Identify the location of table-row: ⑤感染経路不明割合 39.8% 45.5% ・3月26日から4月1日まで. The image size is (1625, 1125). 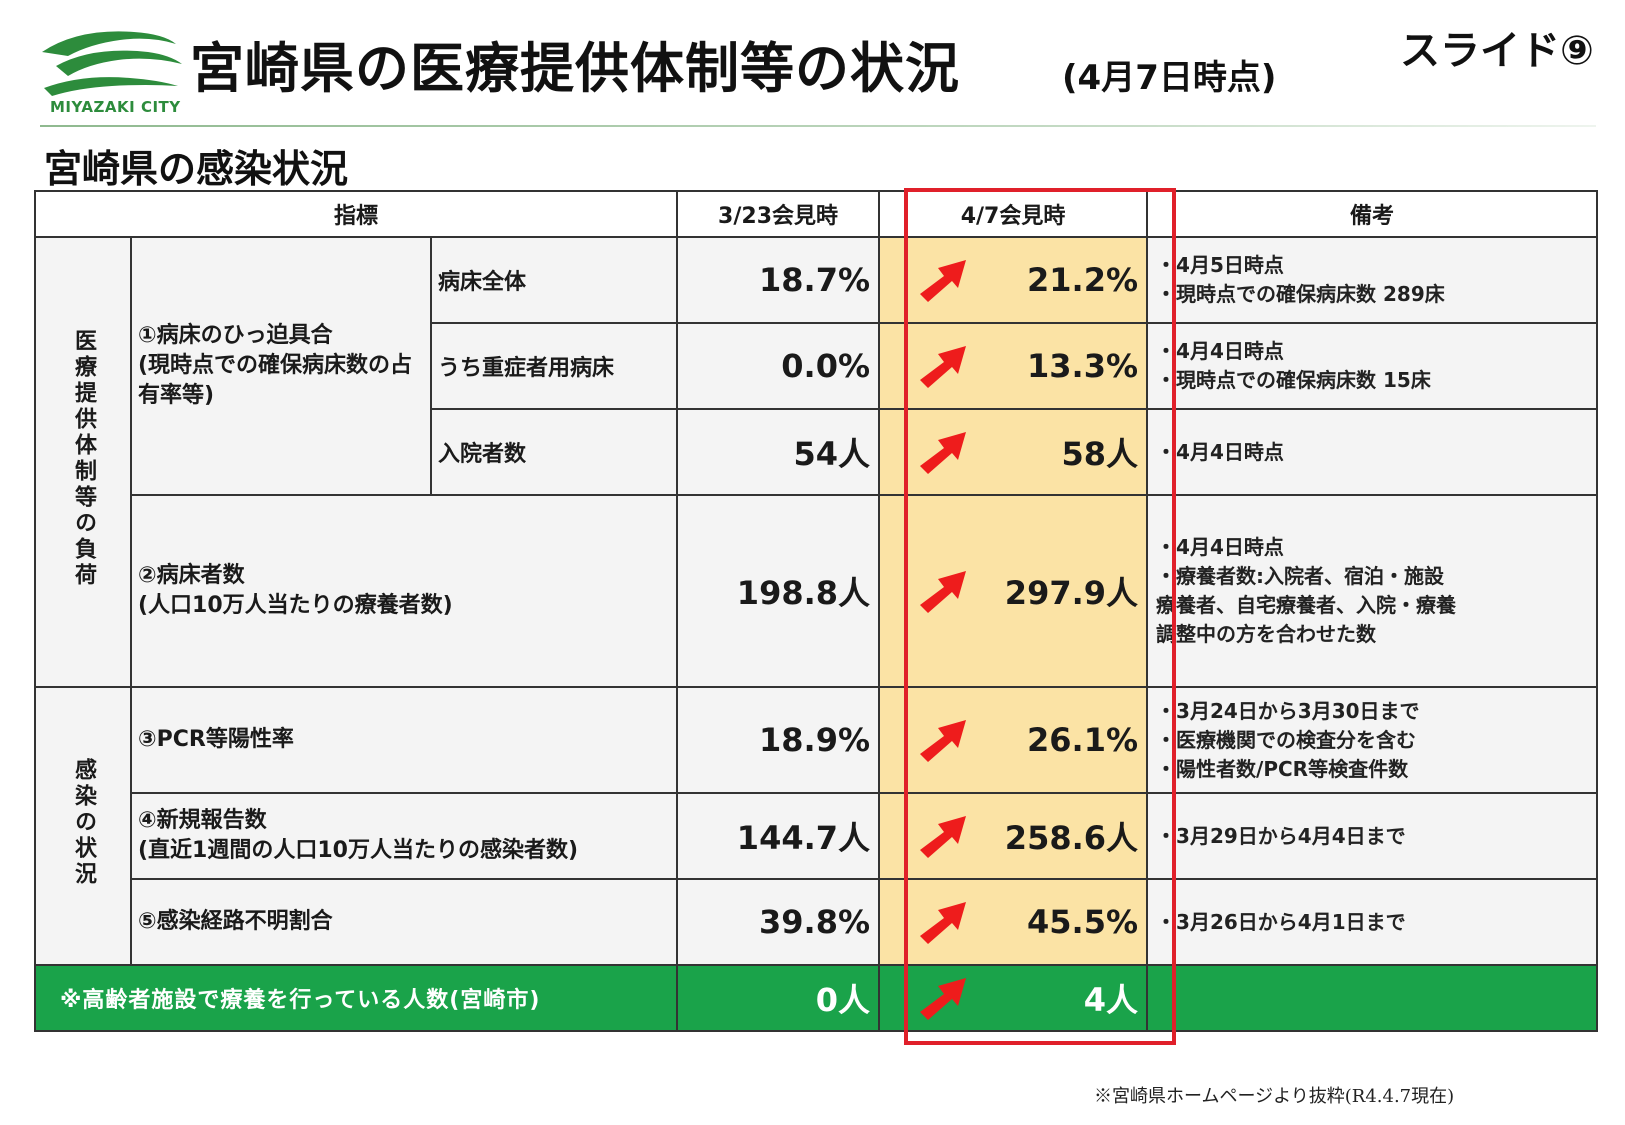
(817, 922).